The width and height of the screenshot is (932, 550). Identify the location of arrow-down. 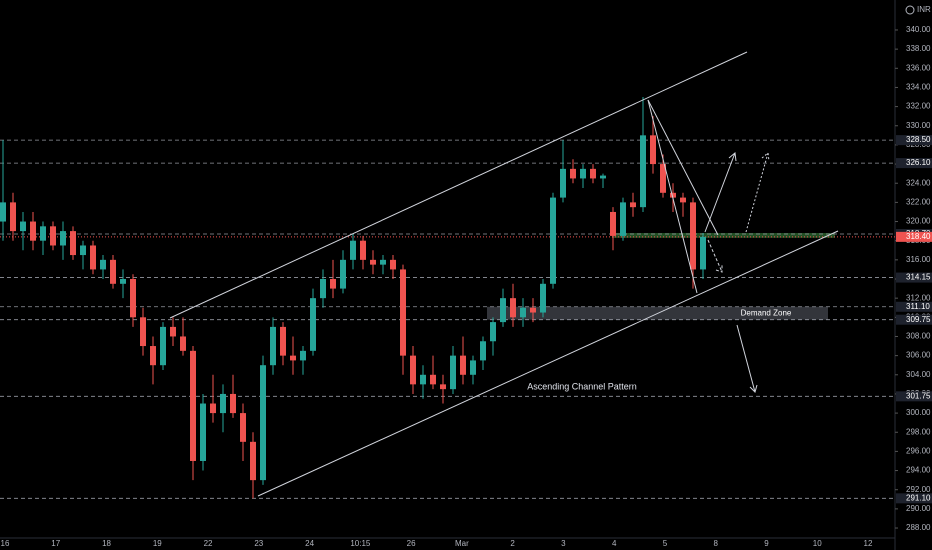
(747, 358).